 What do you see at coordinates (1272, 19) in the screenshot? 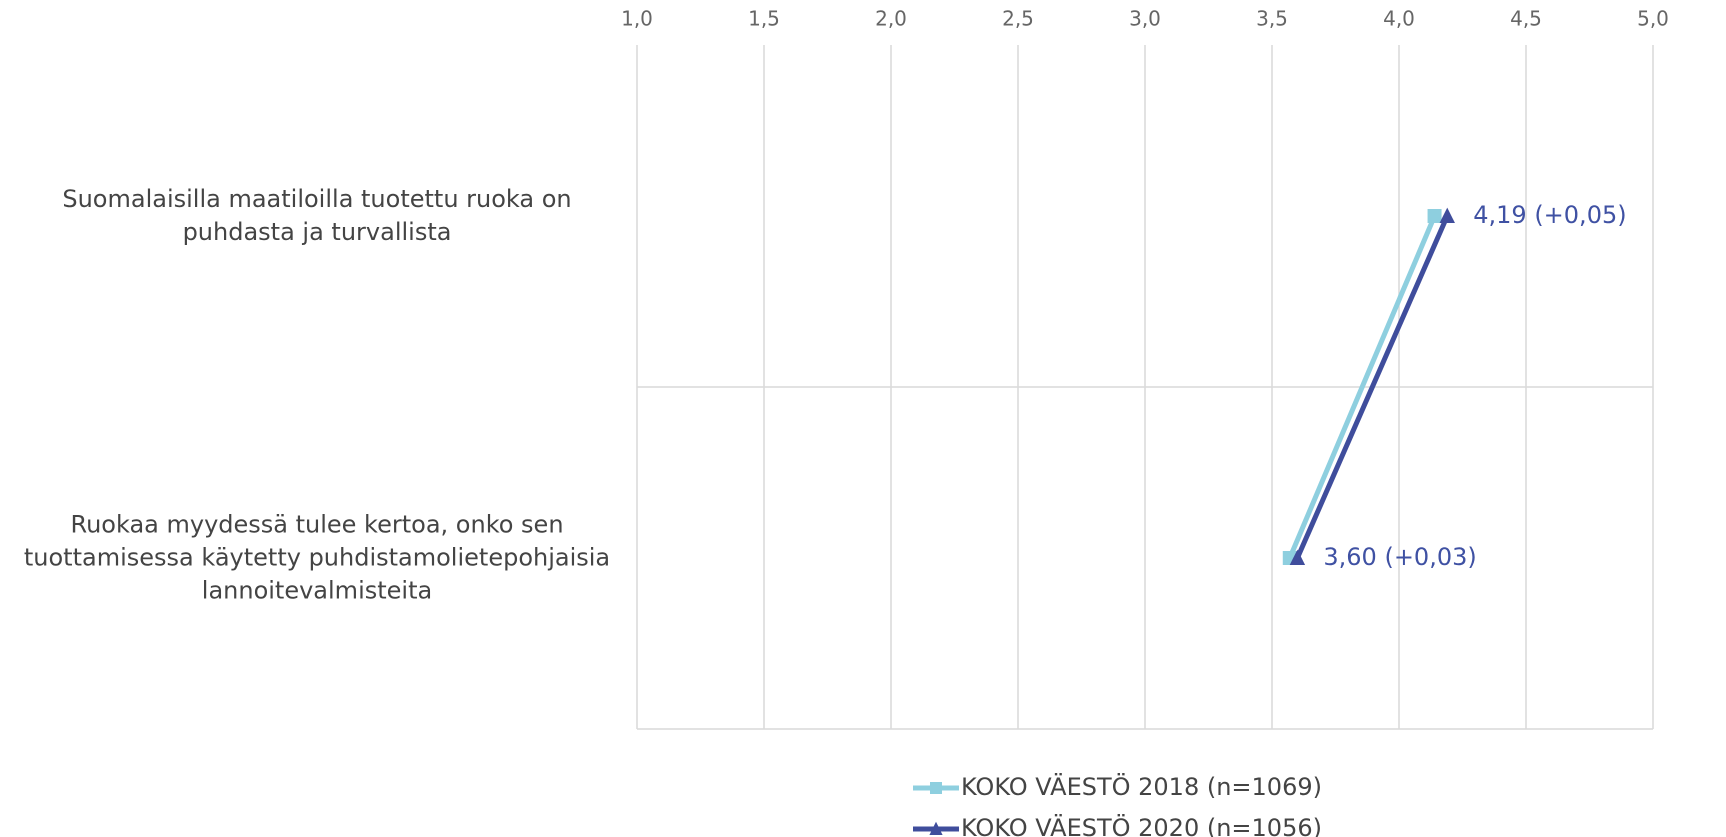
I see `x-tick-label: 3,5` at bounding box center [1272, 19].